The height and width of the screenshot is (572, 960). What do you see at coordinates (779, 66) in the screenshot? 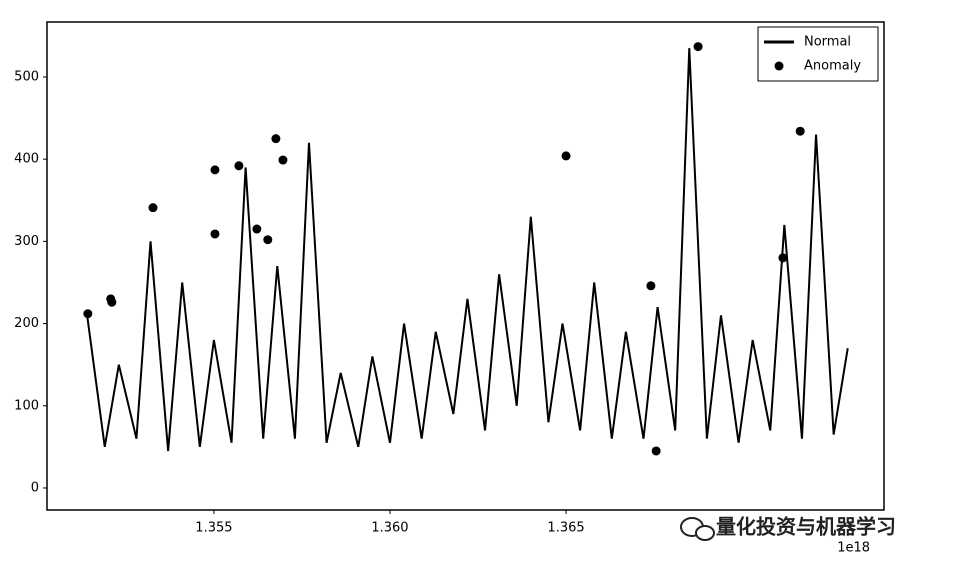
I see `legend-swatch` at bounding box center [779, 66].